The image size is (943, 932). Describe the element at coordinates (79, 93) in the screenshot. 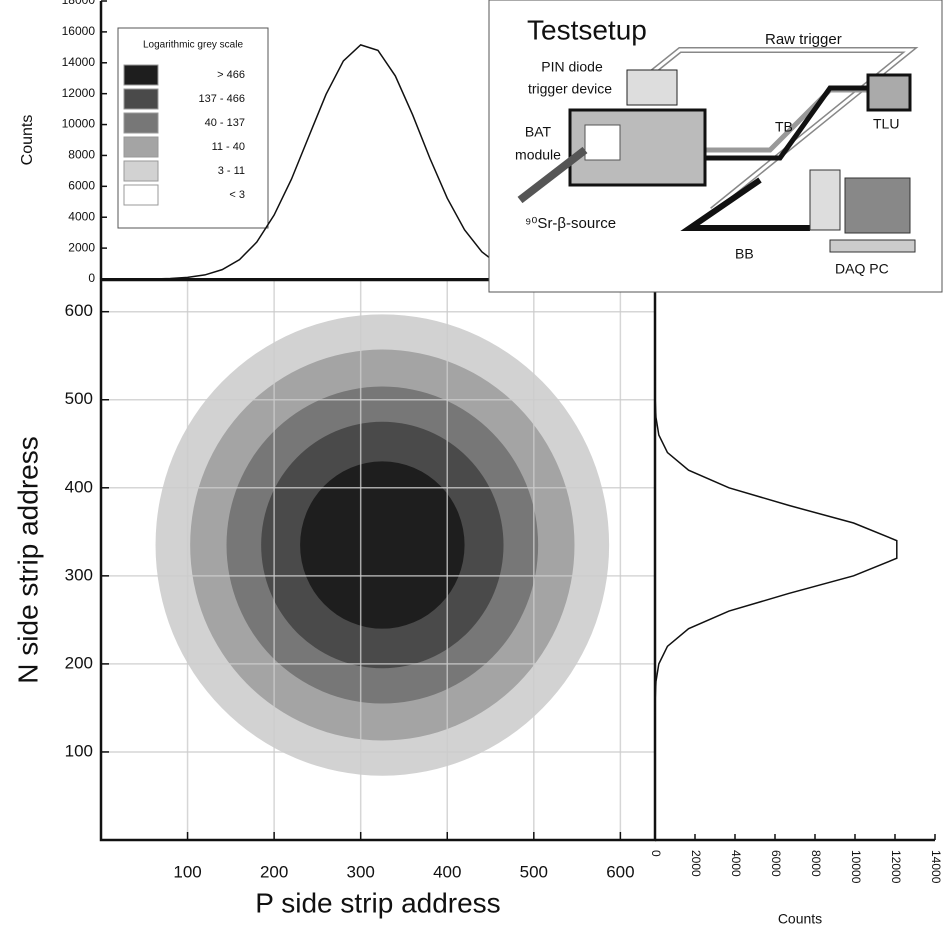

I see `y-tick-label: 12000` at that location.